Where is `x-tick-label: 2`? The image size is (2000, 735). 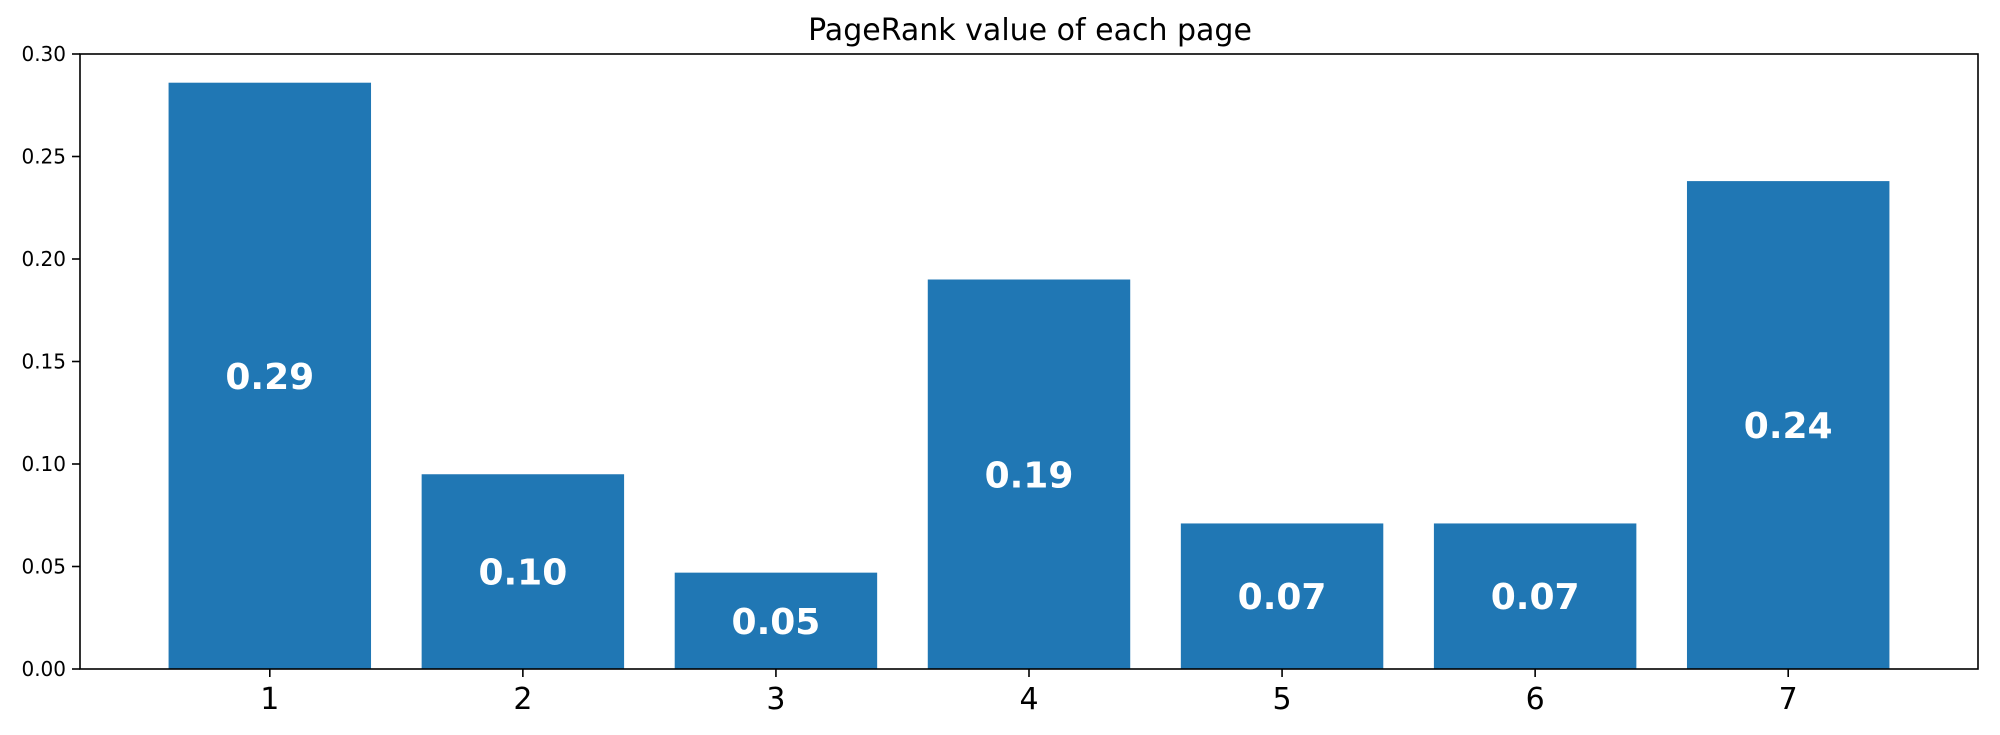 x-tick-label: 2 is located at coordinates (522, 699).